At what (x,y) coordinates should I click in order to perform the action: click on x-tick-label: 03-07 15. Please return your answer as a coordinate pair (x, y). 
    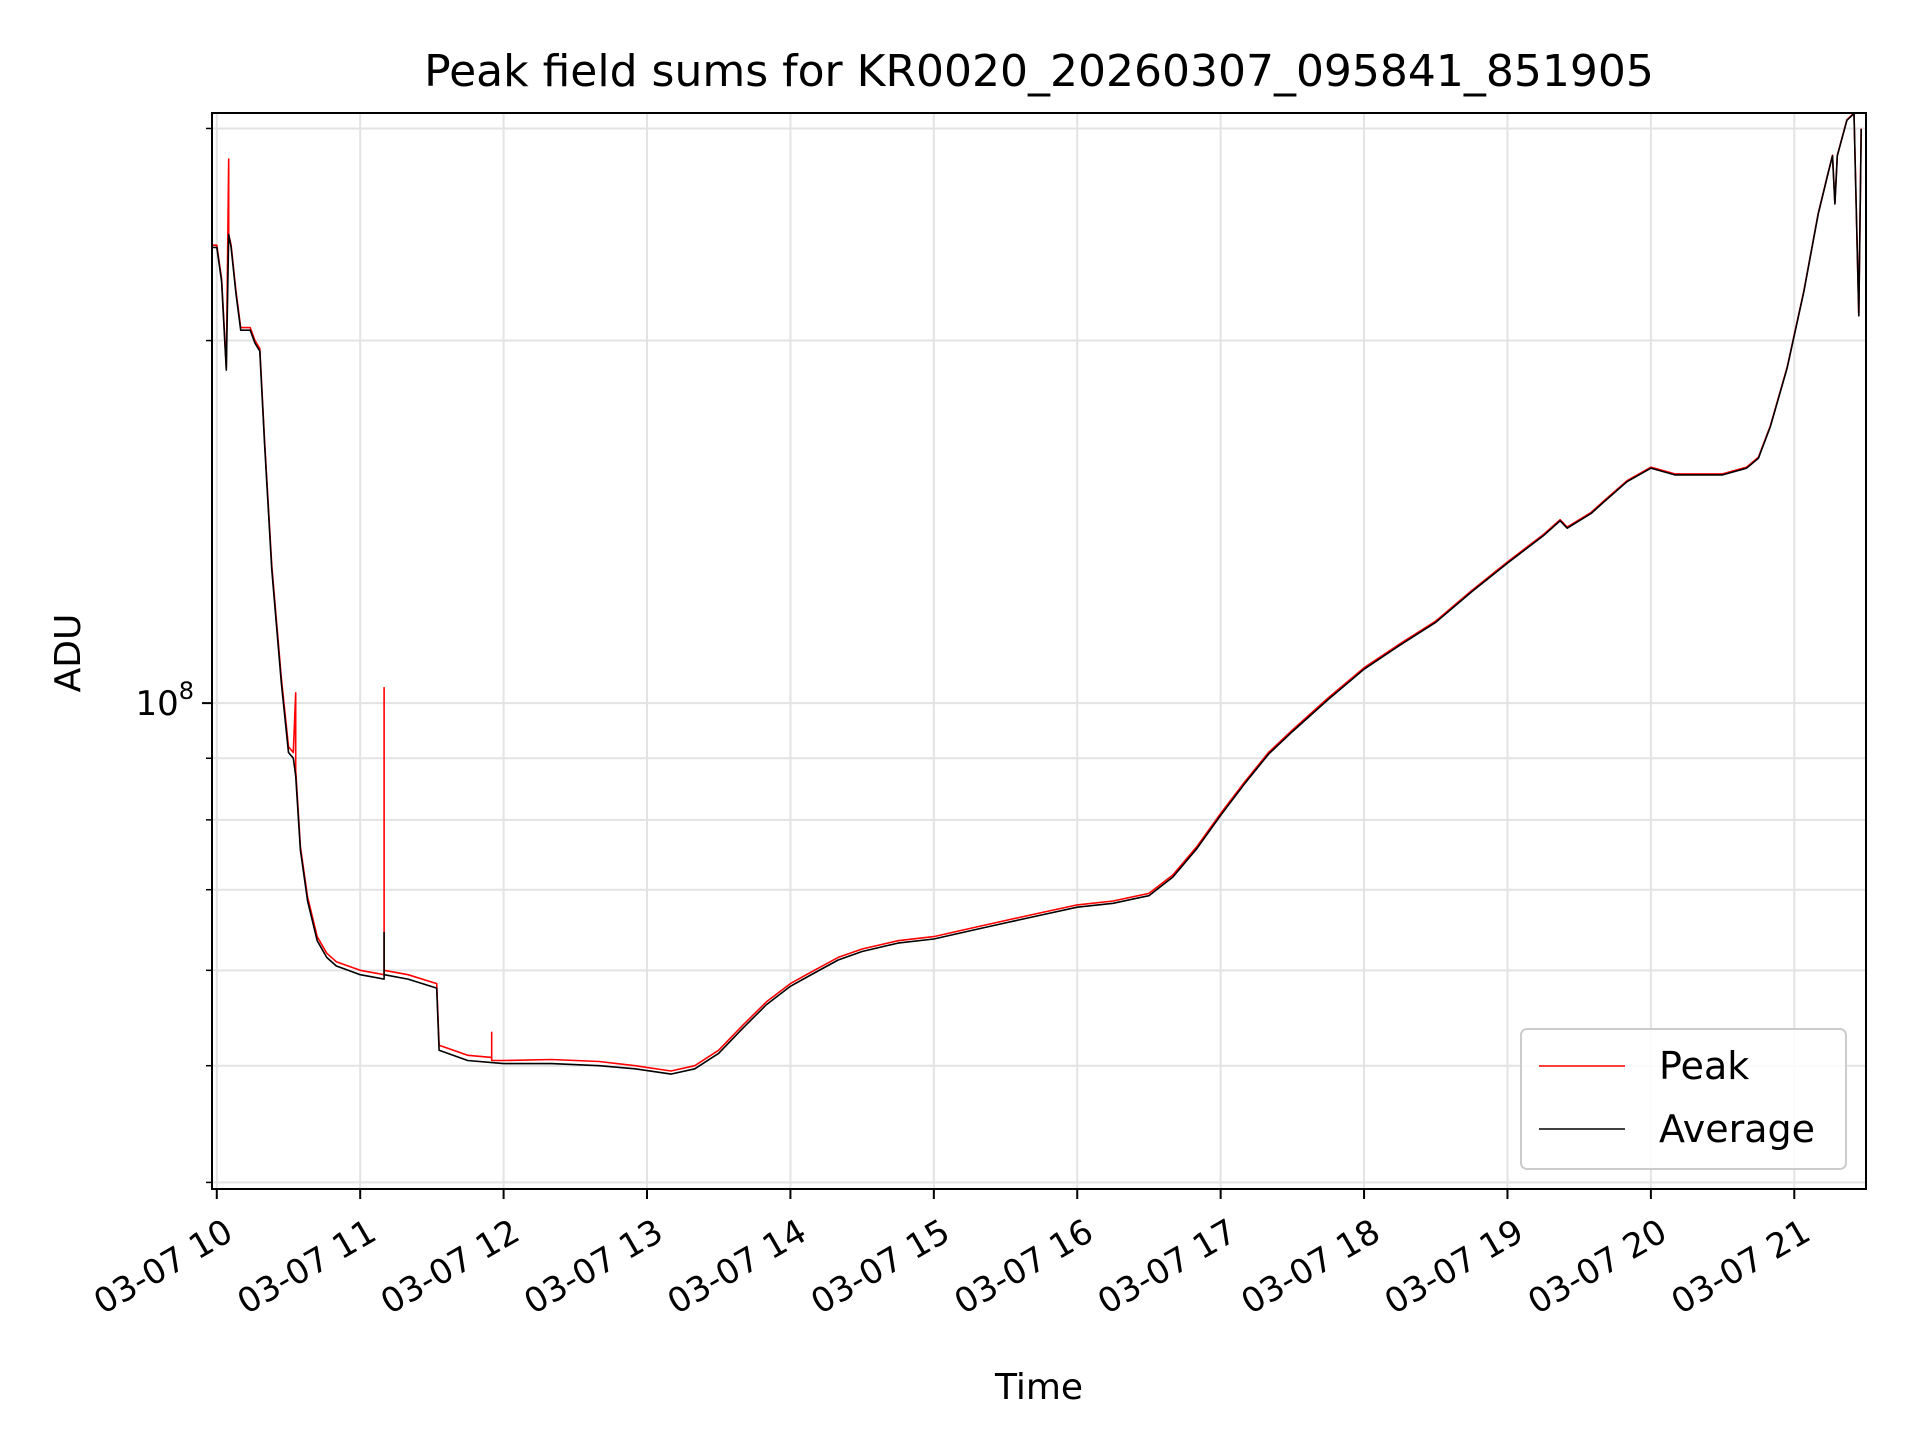
    Looking at the image, I should click on (880, 1267).